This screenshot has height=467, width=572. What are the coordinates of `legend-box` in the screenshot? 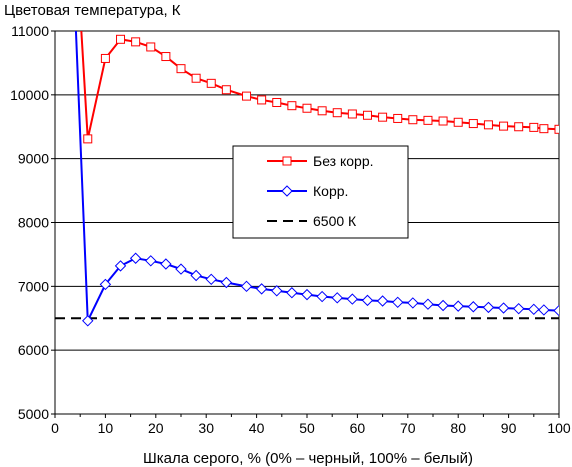 It's located at (320, 192).